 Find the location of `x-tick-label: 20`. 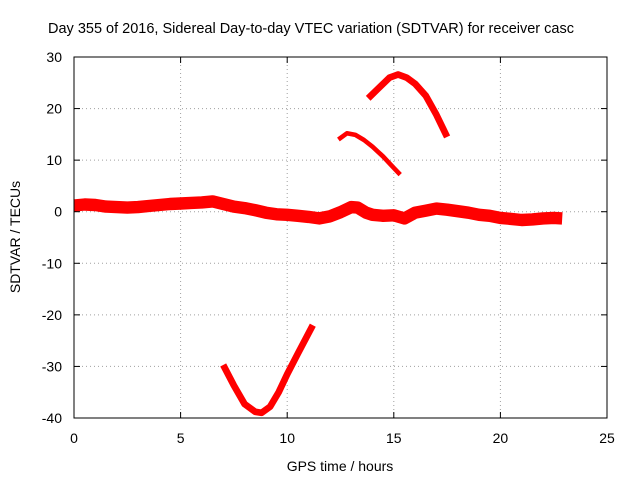

x-tick-label: 20 is located at coordinates (501, 438).